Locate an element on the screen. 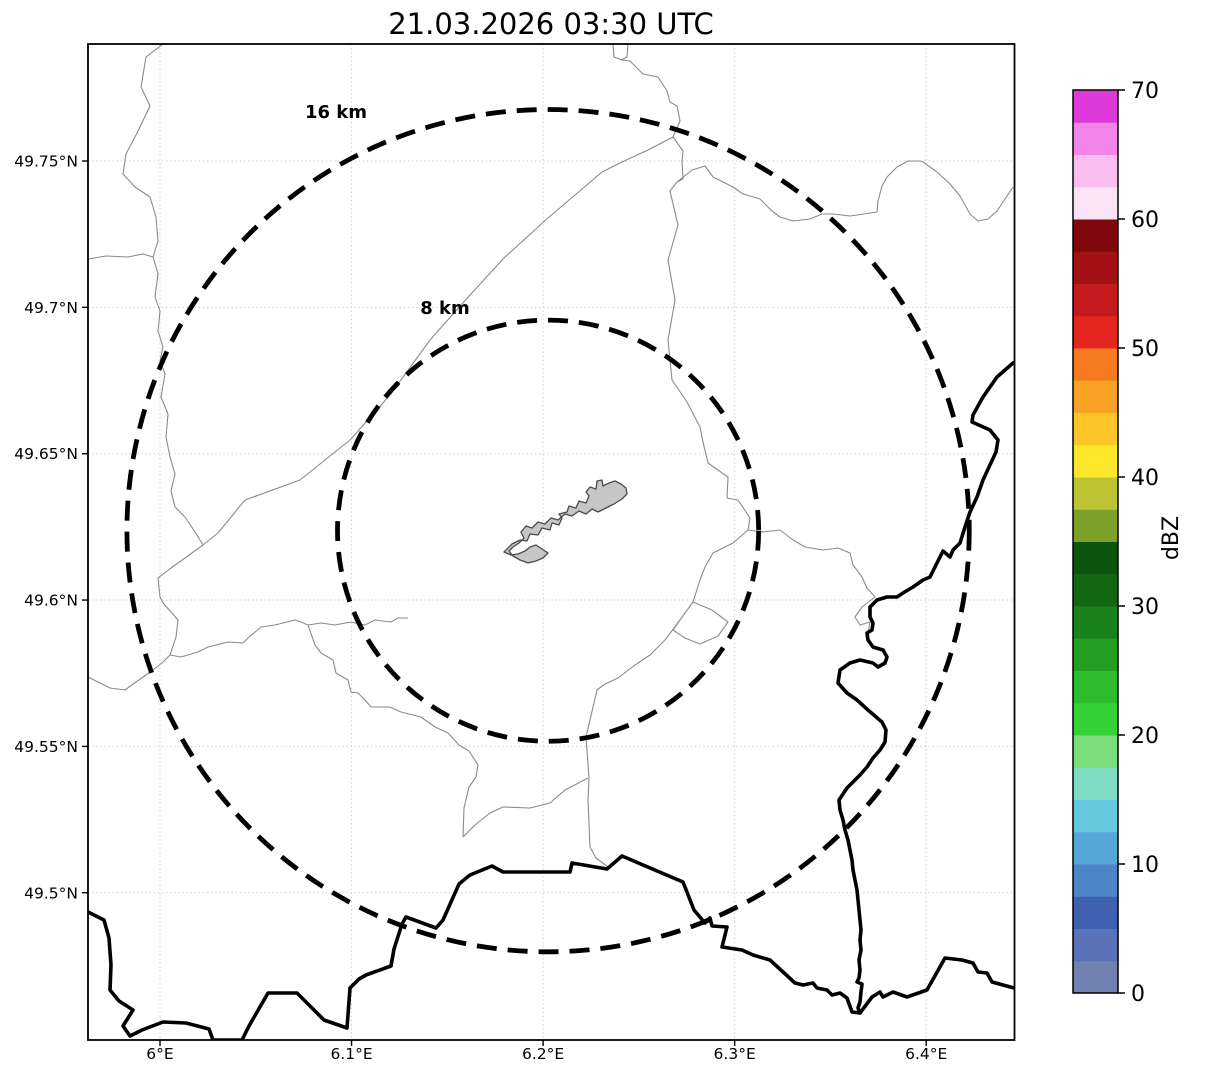 The height and width of the screenshot is (1077, 1207). y-axis-ticks: 49.75°N 49.7°N 49.65°N 49.6°N 49.55°N 49.5°N is located at coordinates (51, 527).